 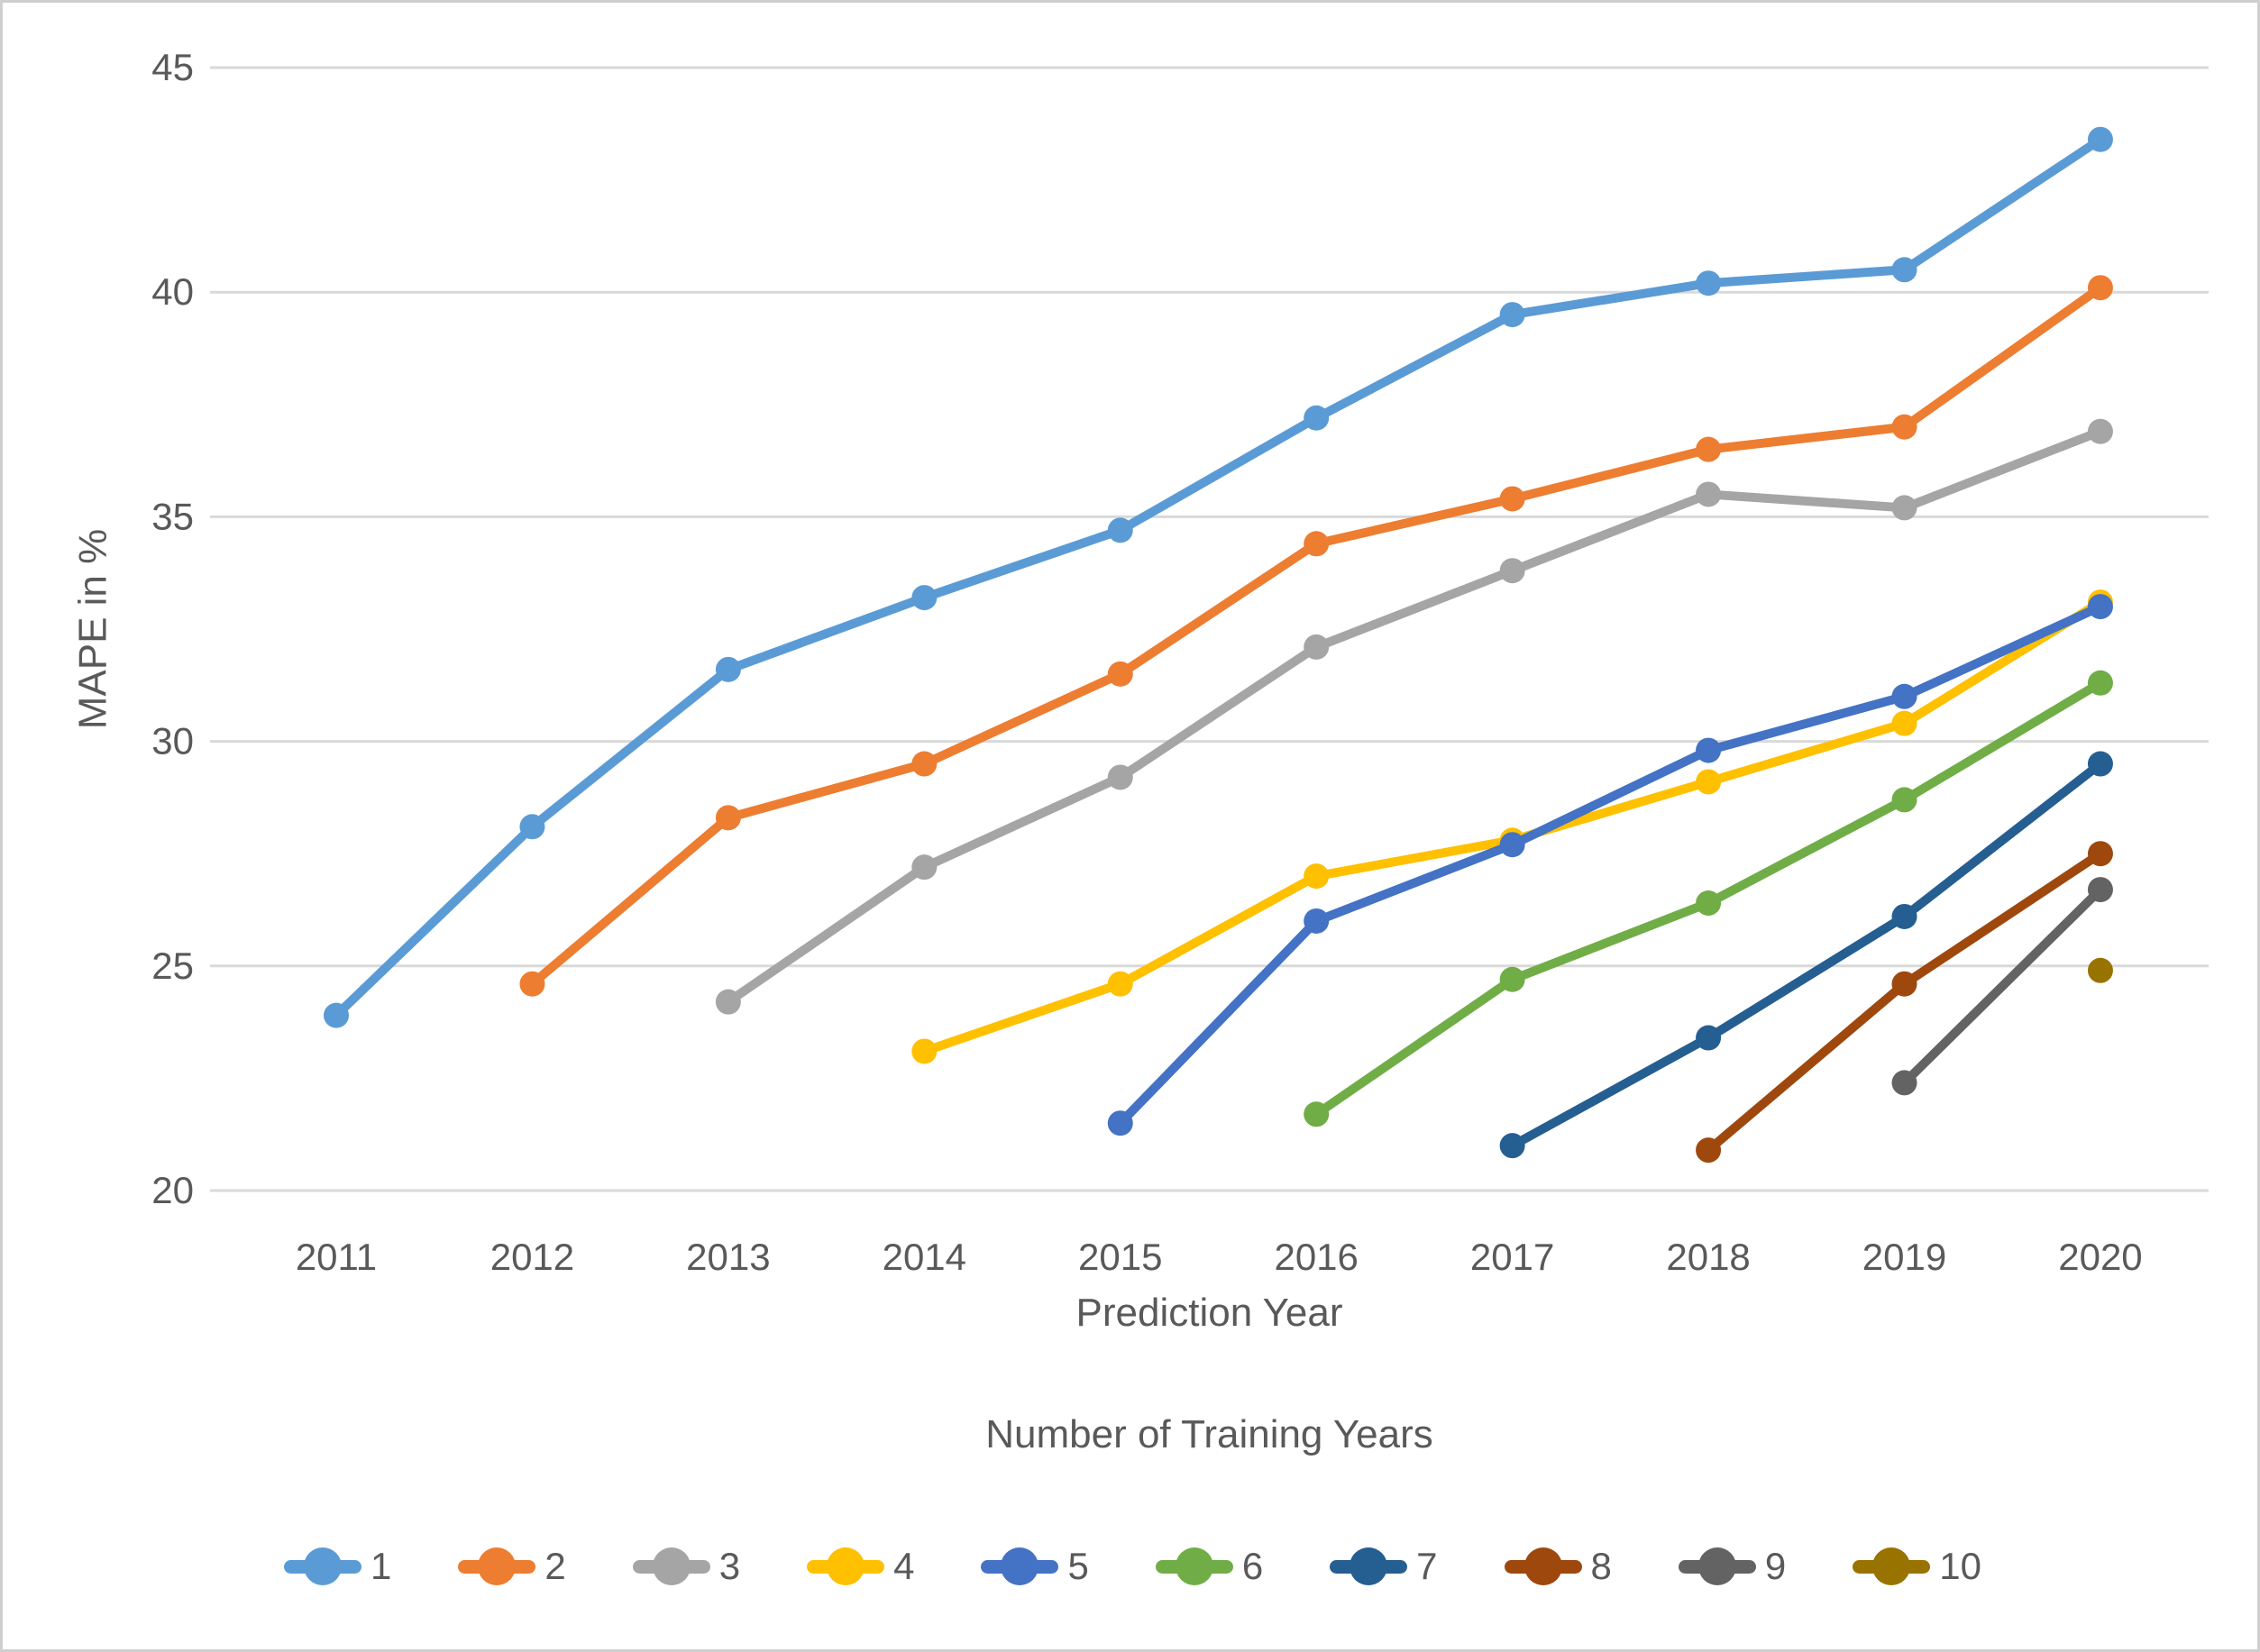 What do you see at coordinates (1209, 1434) in the screenshot?
I see `legend-title: Number of Training Years` at bounding box center [1209, 1434].